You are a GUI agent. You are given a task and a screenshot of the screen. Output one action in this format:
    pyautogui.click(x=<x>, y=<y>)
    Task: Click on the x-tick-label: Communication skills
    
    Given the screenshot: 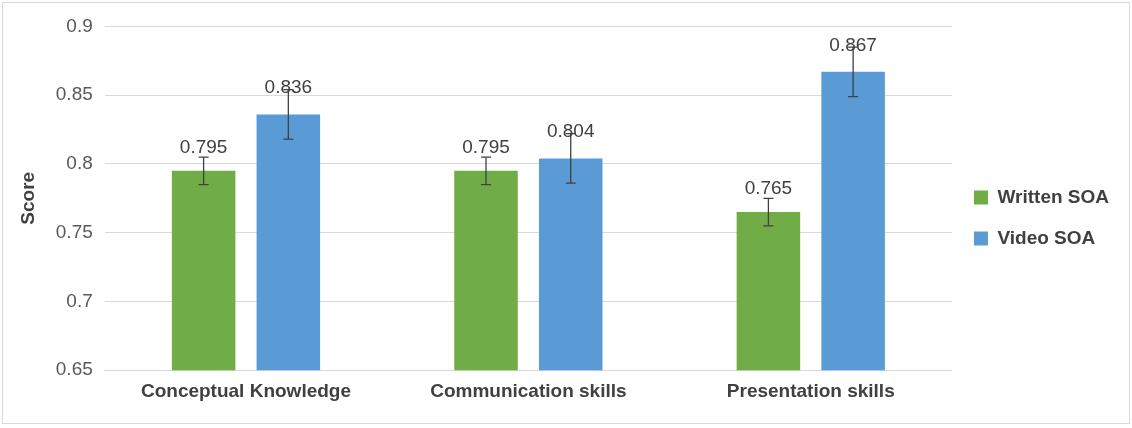 What is the action you would take?
    pyautogui.click(x=528, y=390)
    